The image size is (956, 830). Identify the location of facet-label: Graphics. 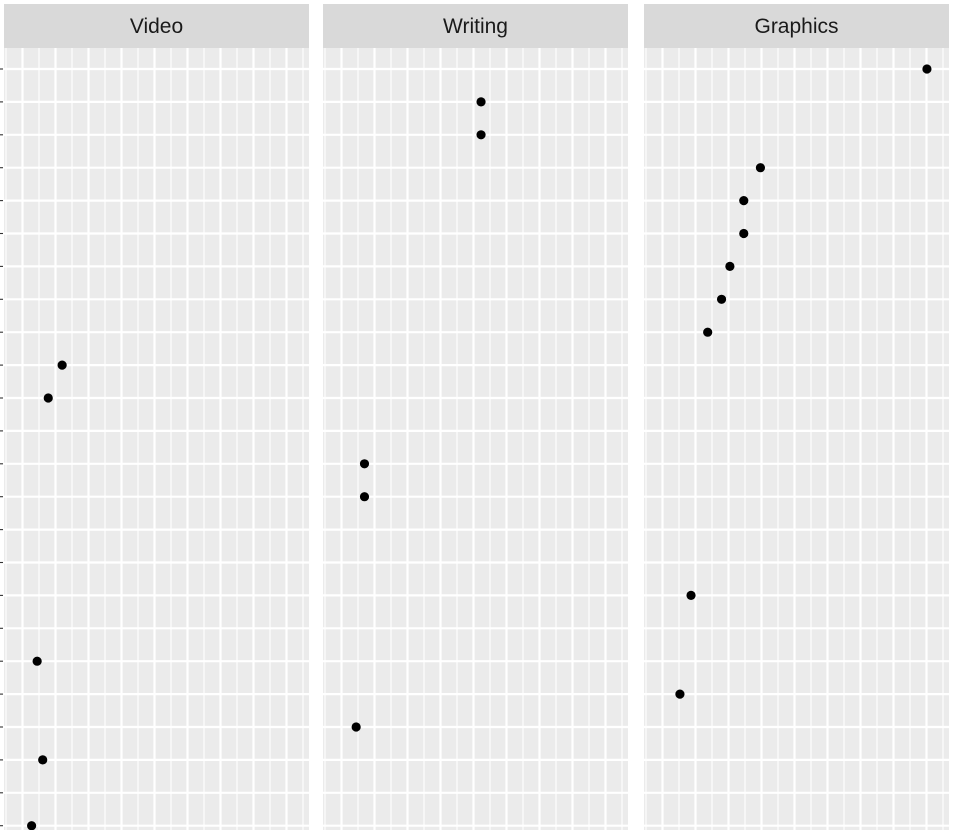
(796, 26).